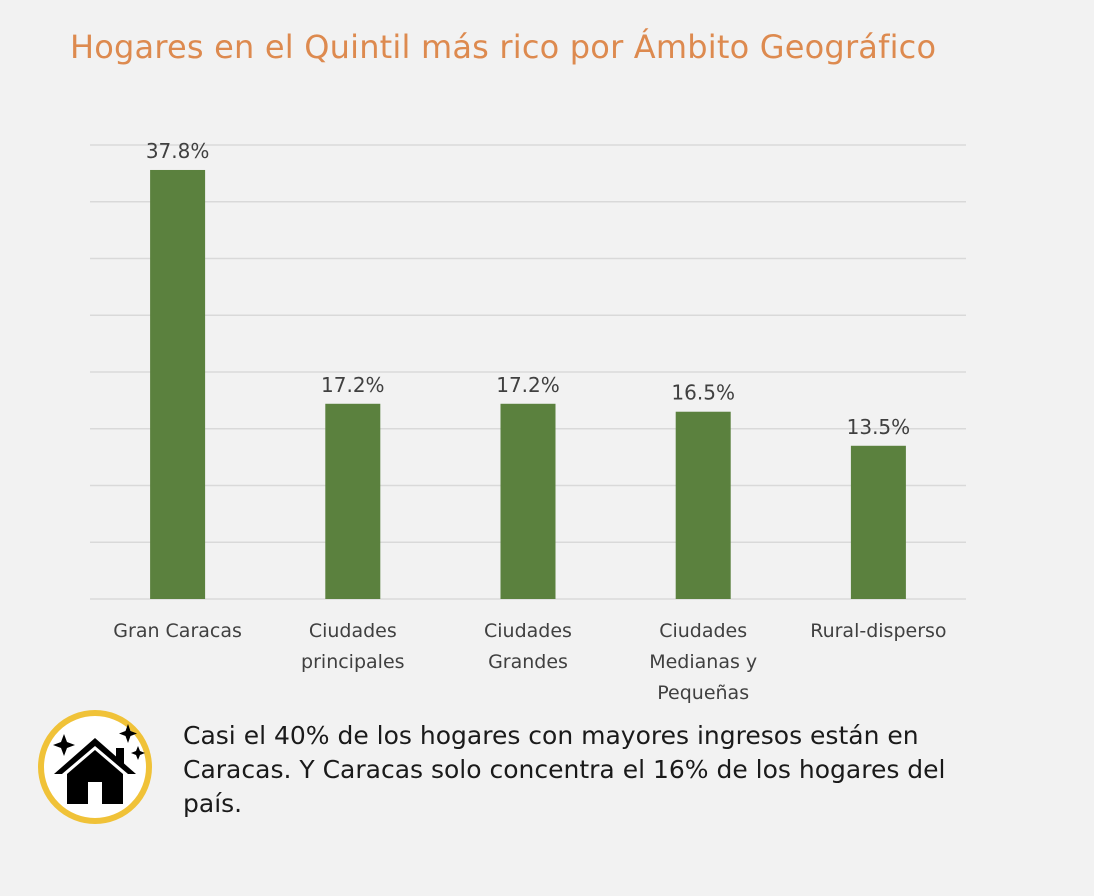  Describe the element at coordinates (353, 662) in the screenshot. I see `category-label-line: principales` at that location.